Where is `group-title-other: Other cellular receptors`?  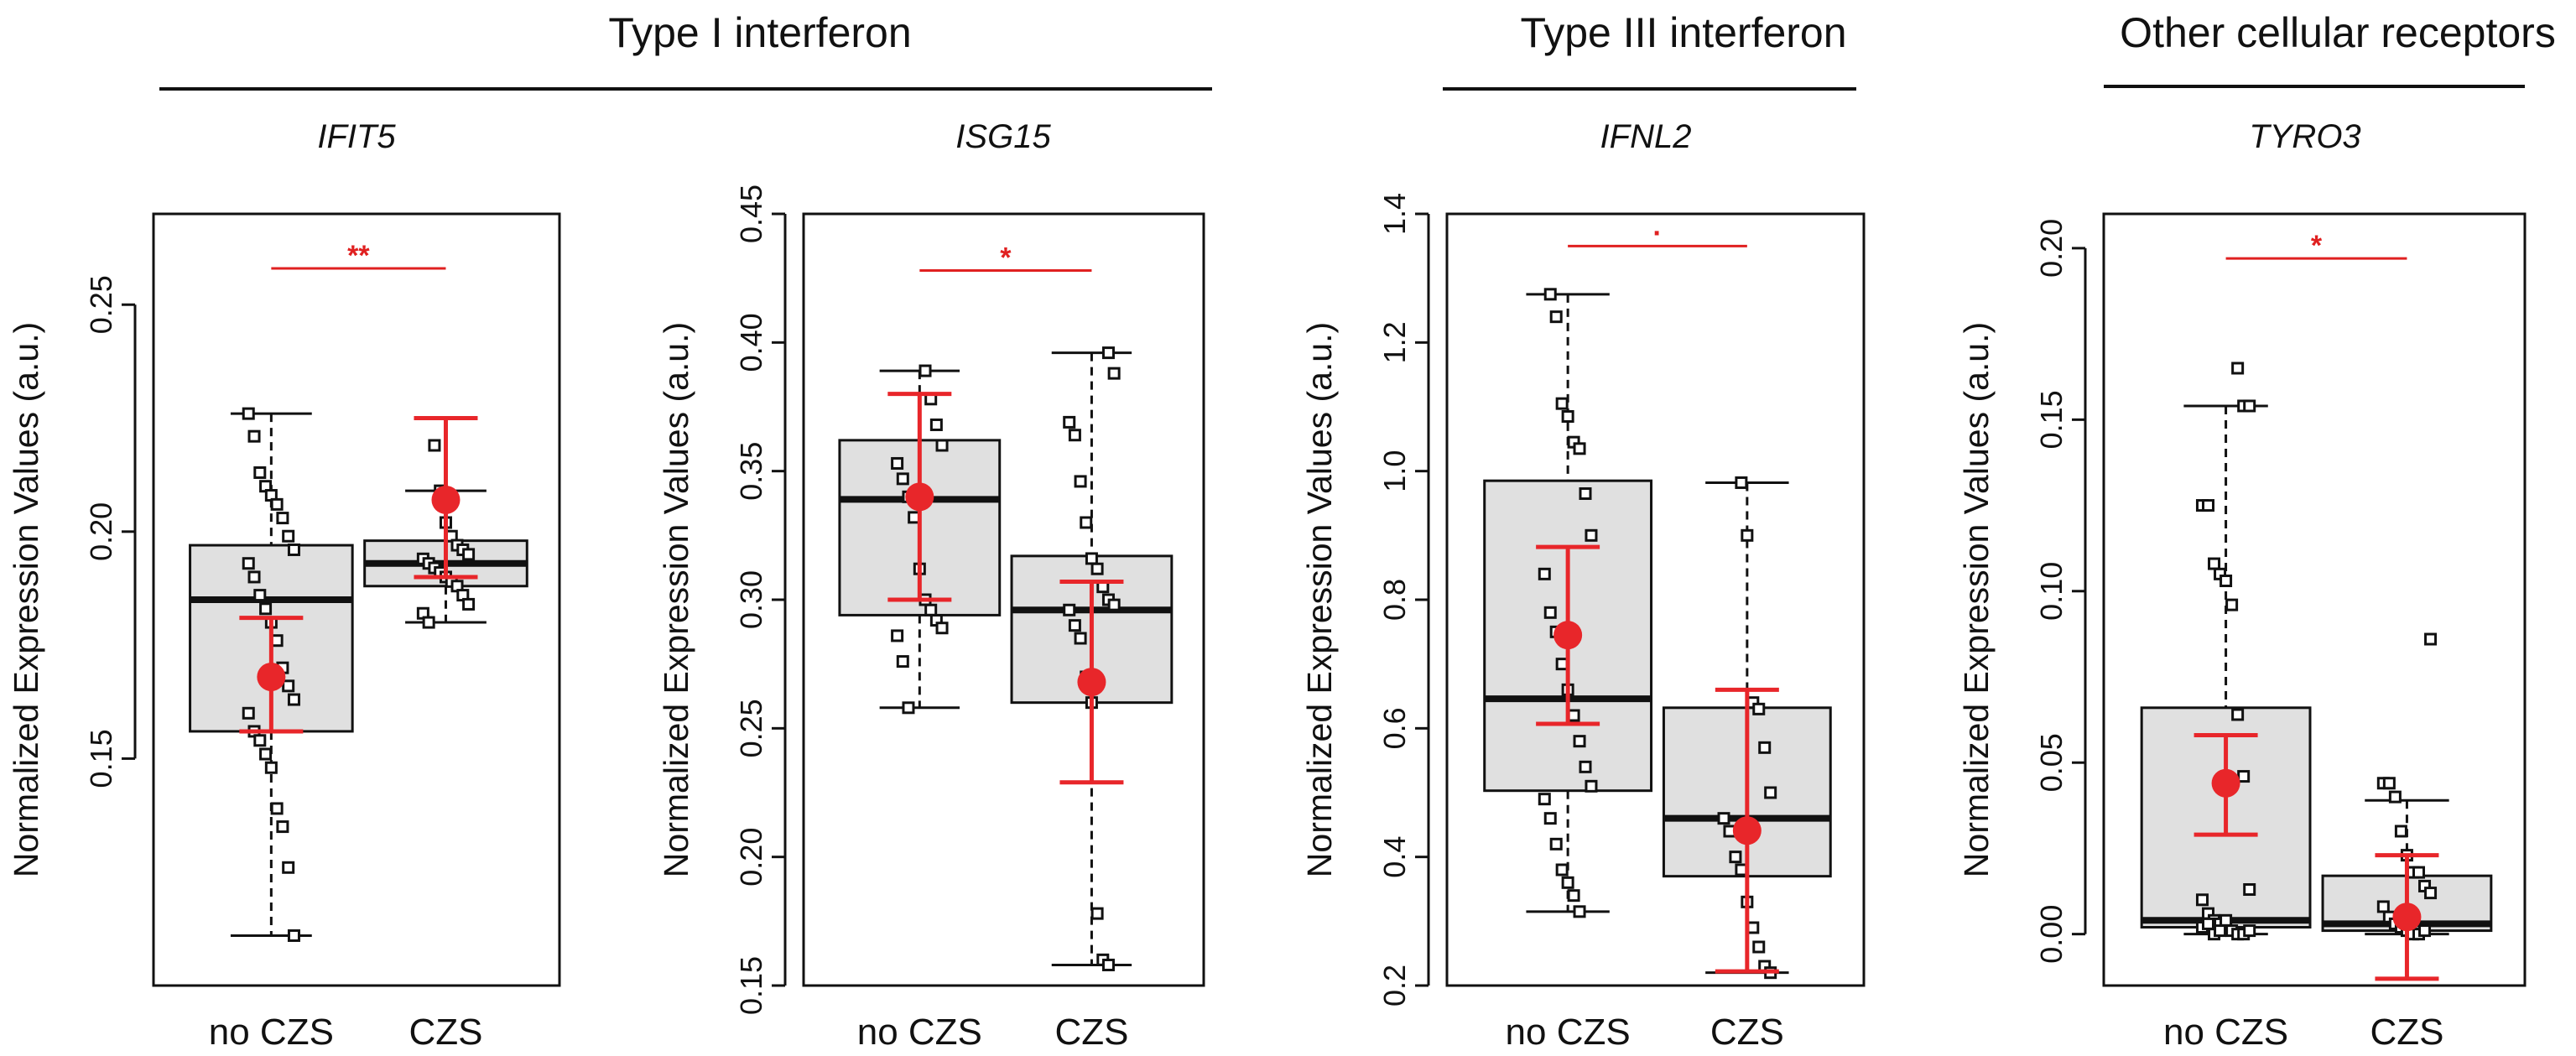
group-title-other: Other cellular receptors is located at coordinates (2338, 32).